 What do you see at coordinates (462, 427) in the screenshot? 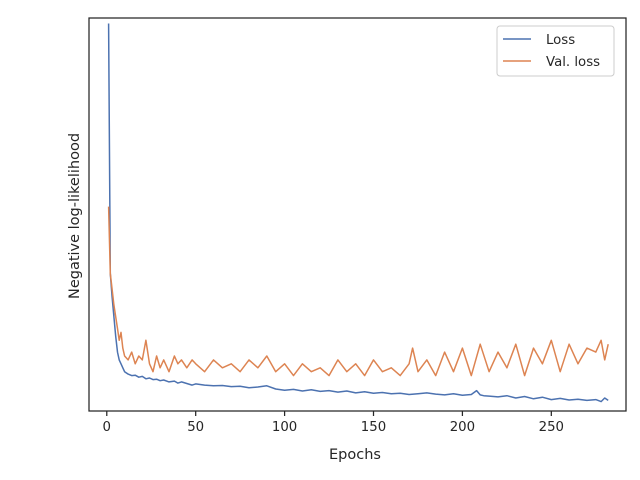
I see `x-tick-label: 200` at bounding box center [462, 427].